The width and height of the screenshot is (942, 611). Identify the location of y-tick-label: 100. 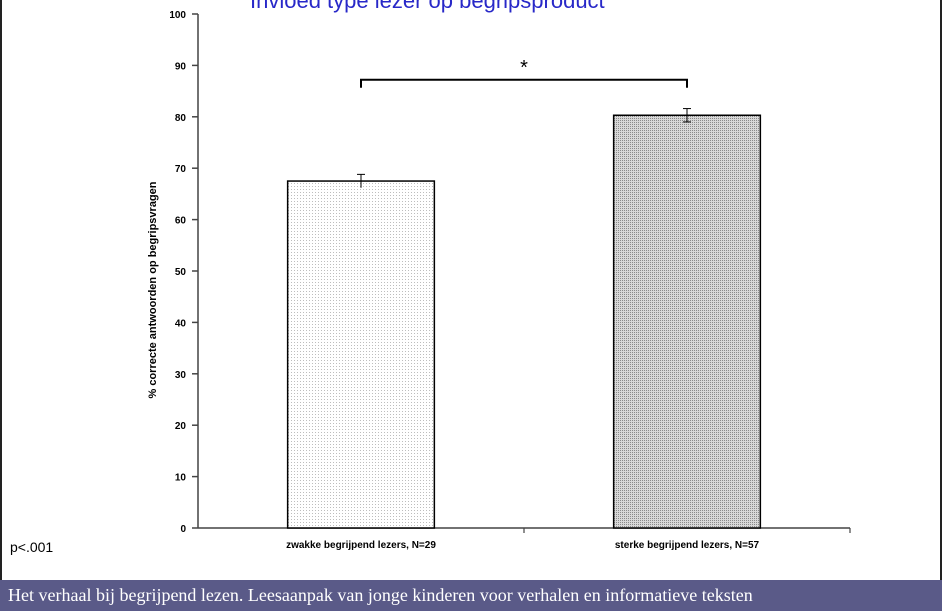
(177, 15).